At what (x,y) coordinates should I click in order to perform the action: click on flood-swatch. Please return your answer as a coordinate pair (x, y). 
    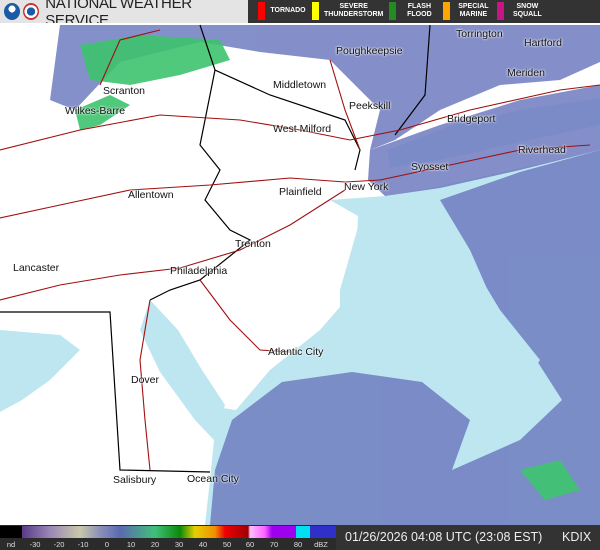
    Looking at the image, I should click on (393, 11).